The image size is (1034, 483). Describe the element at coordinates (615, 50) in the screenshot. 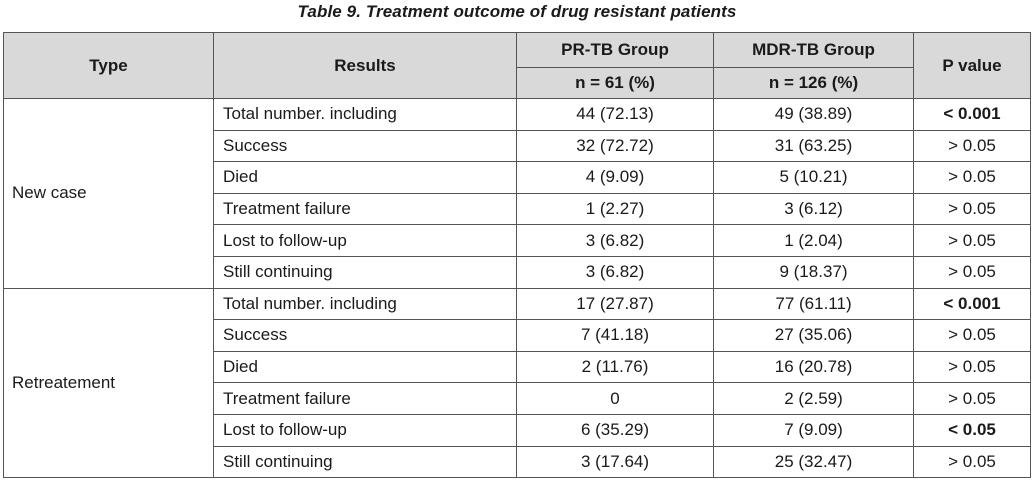

I see `header-pr-group: PR-TB Group` at that location.